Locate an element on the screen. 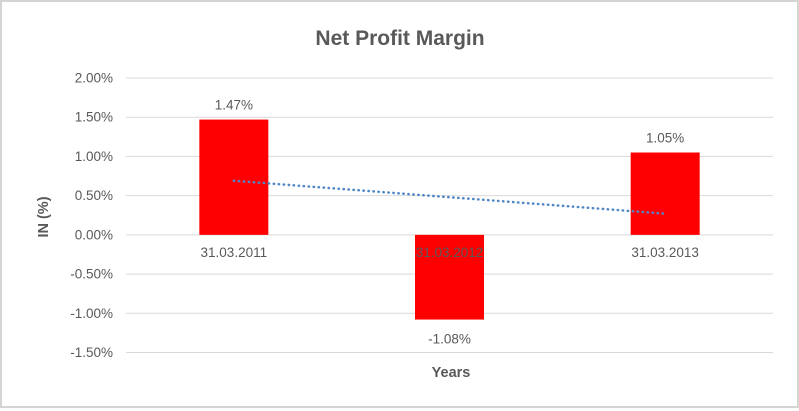  data-label: 1.47% is located at coordinates (234, 105).